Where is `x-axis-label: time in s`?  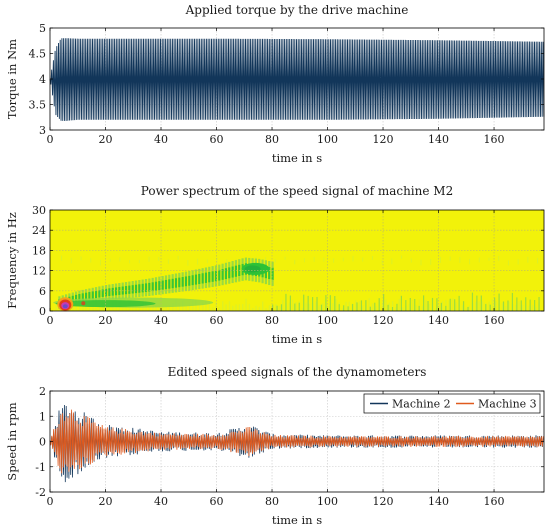 x-axis-label: time in s is located at coordinates (297, 158).